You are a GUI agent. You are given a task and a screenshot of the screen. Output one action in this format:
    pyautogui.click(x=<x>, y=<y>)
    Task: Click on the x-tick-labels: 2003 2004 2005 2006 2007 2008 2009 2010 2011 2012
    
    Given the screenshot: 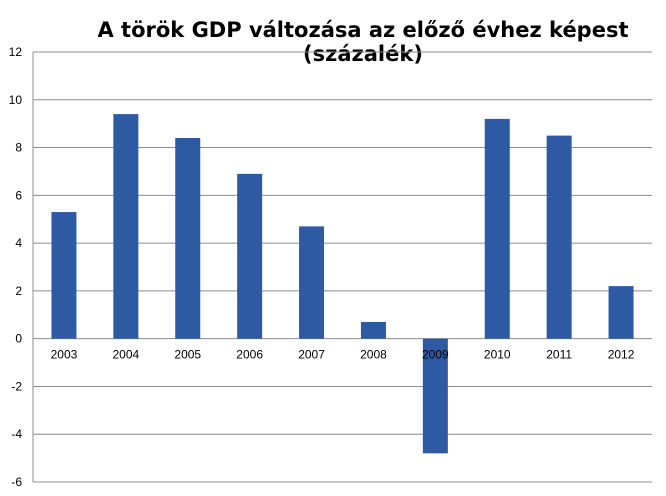 What is the action you would take?
    pyautogui.click(x=343, y=355)
    